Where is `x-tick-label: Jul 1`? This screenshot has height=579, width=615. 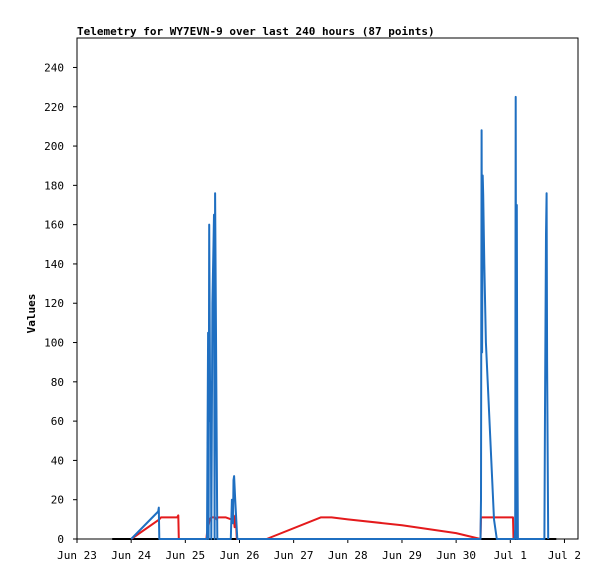 x-tick-label: Jul 1 is located at coordinates (510, 555).